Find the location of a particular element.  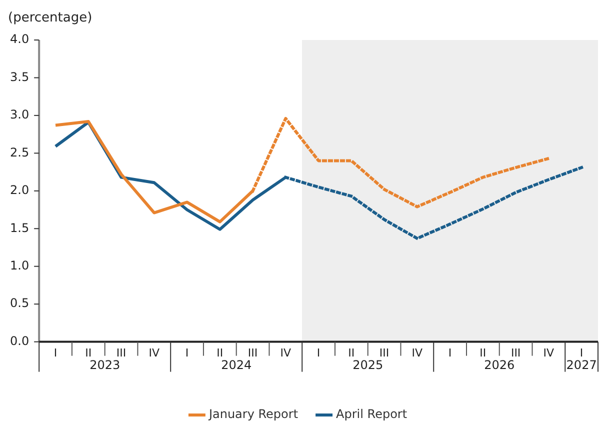

y-tick-label: 2.5 is located at coordinates (20, 152).